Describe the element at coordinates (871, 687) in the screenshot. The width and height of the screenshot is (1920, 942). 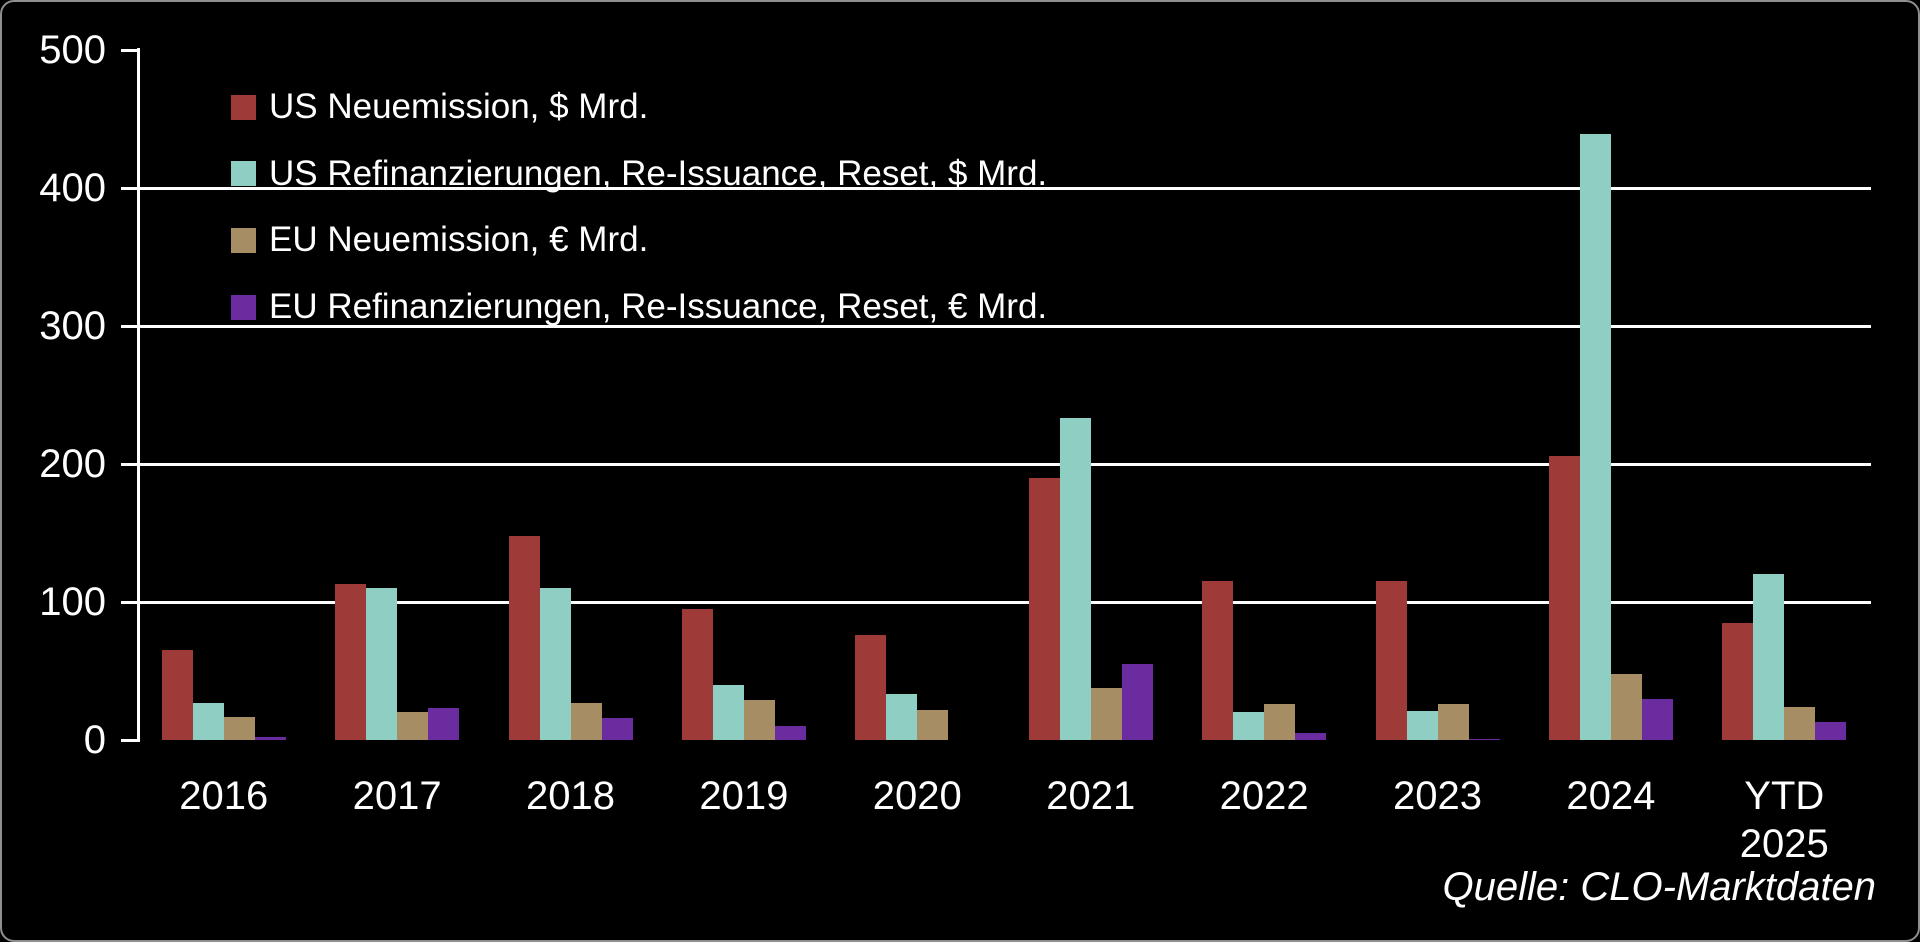
I see `bar-2020-s0` at that location.